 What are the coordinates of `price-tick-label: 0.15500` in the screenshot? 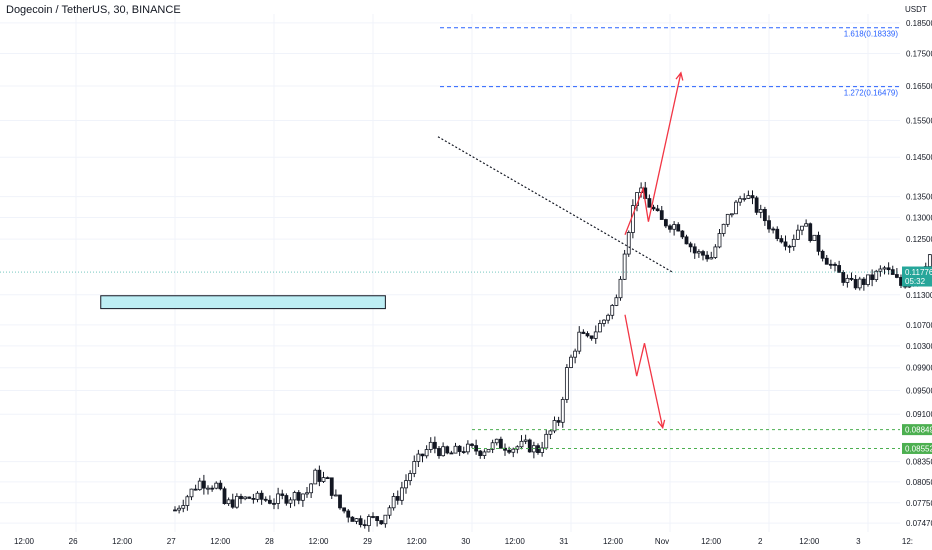 It's located at (919, 120).